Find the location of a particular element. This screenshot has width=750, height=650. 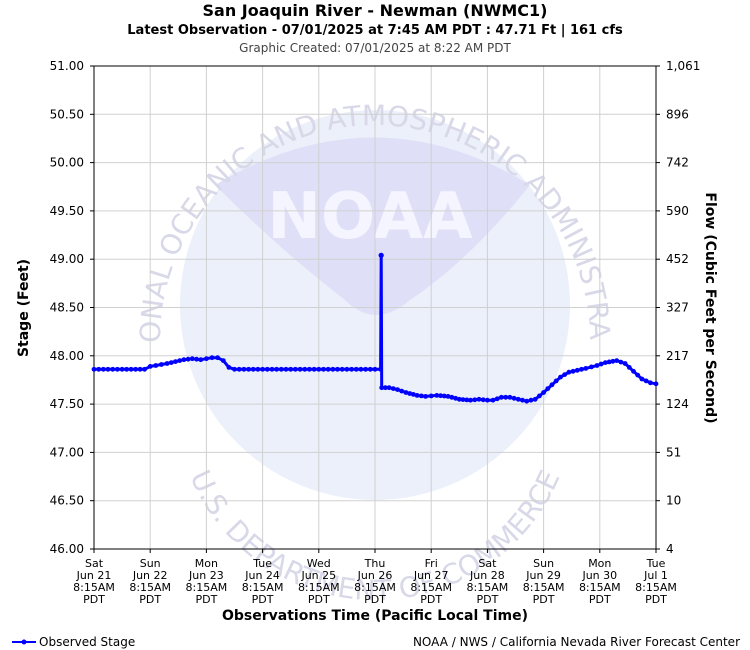

legend-marker is located at coordinates (24, 642).